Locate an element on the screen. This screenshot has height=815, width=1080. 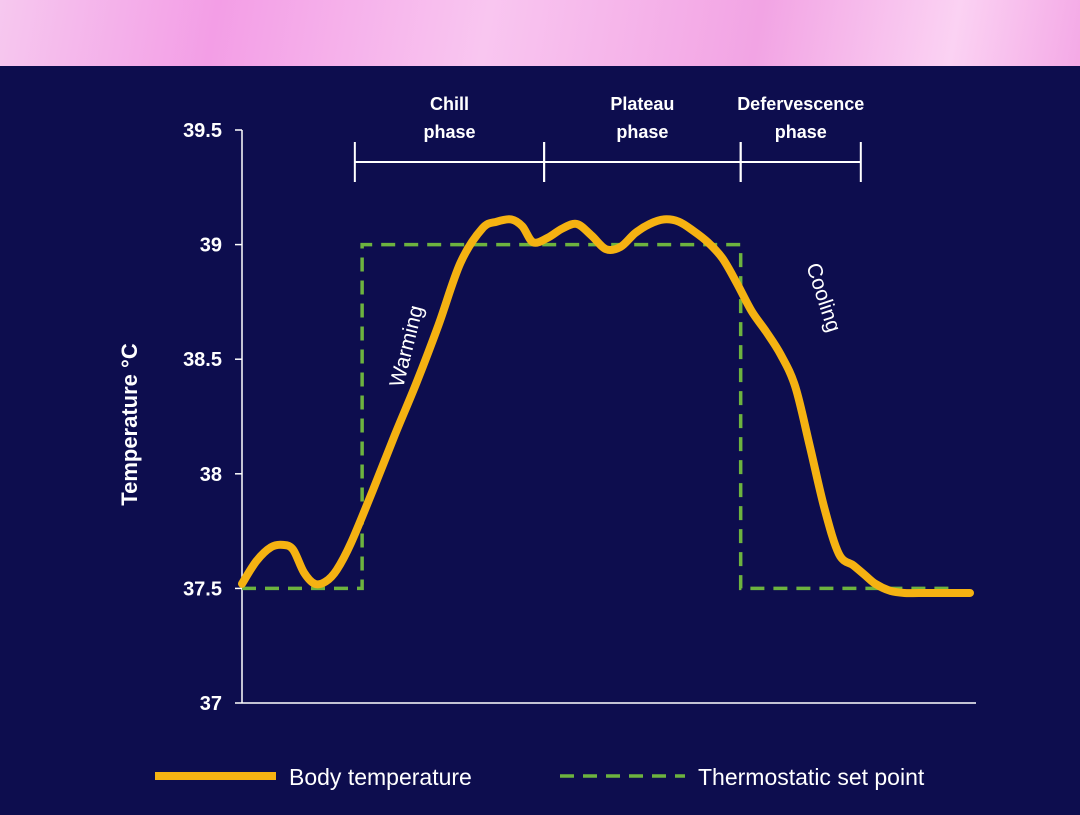
phase-label-defervescence: Defervescence is located at coordinates (800, 104).